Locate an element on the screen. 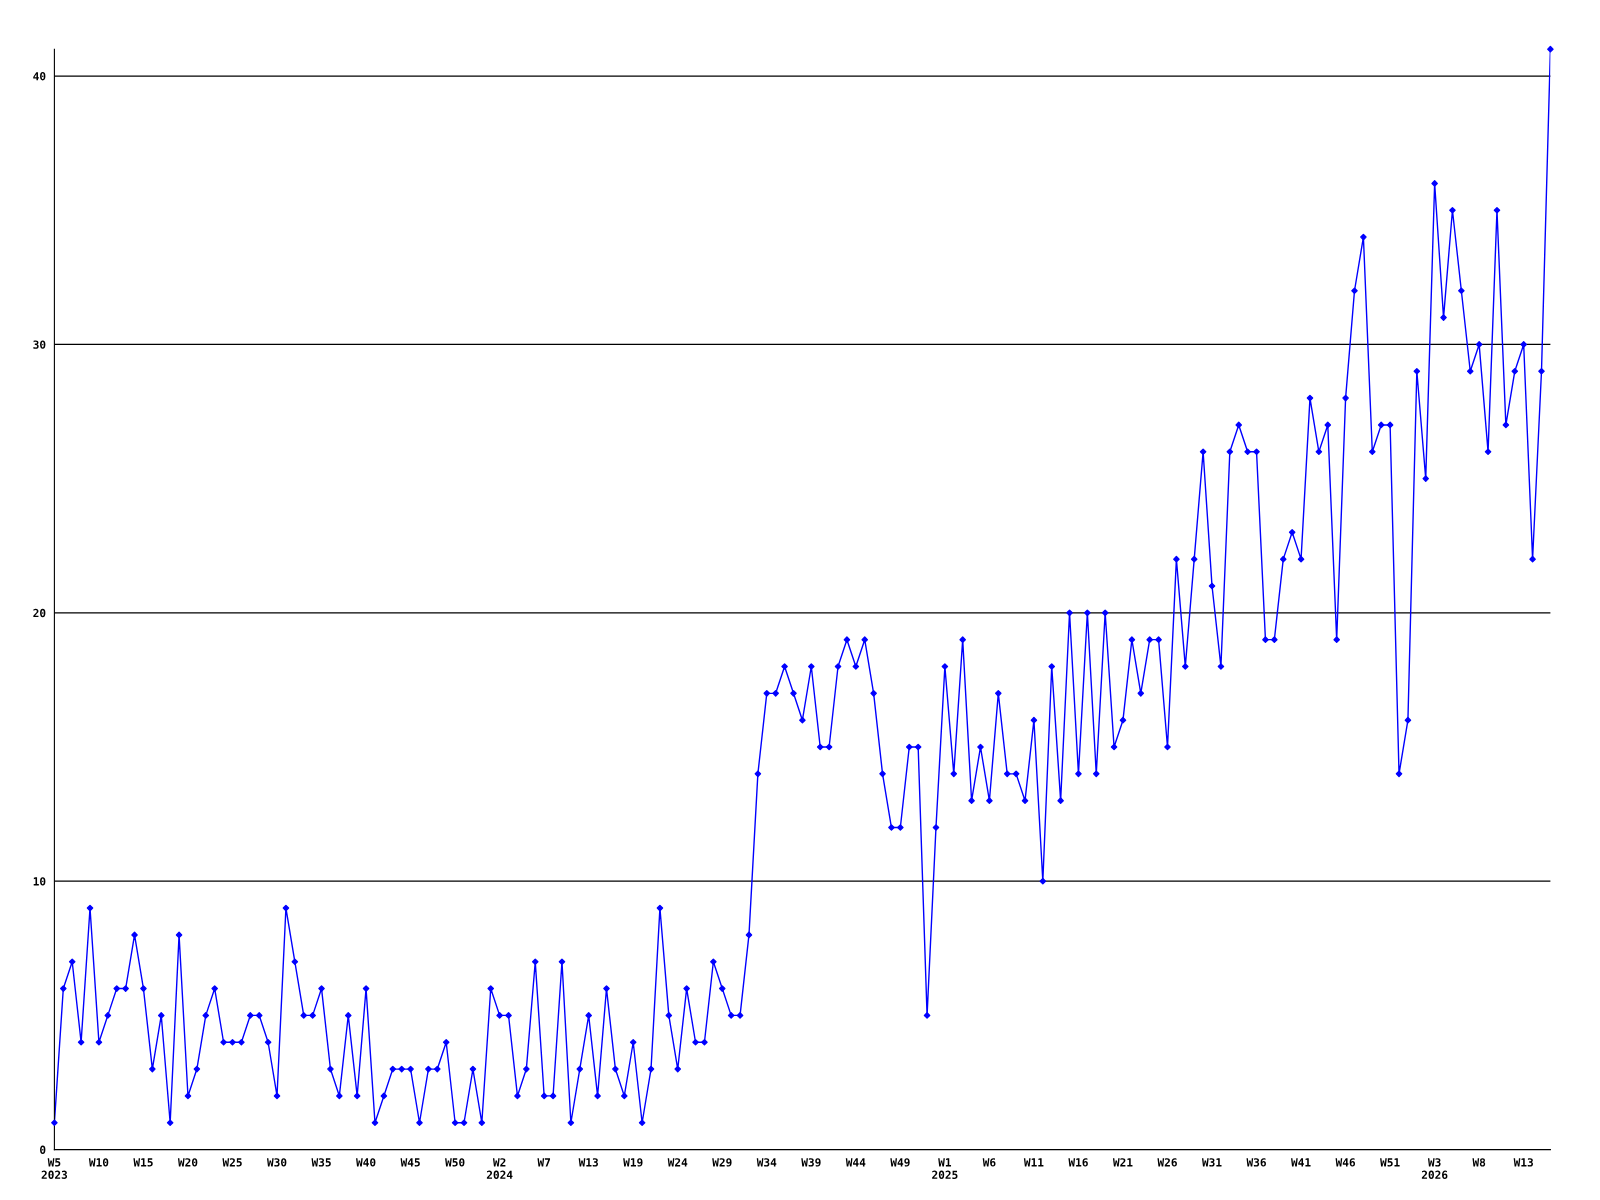  y-tick-label: 30 is located at coordinates (39, 344).